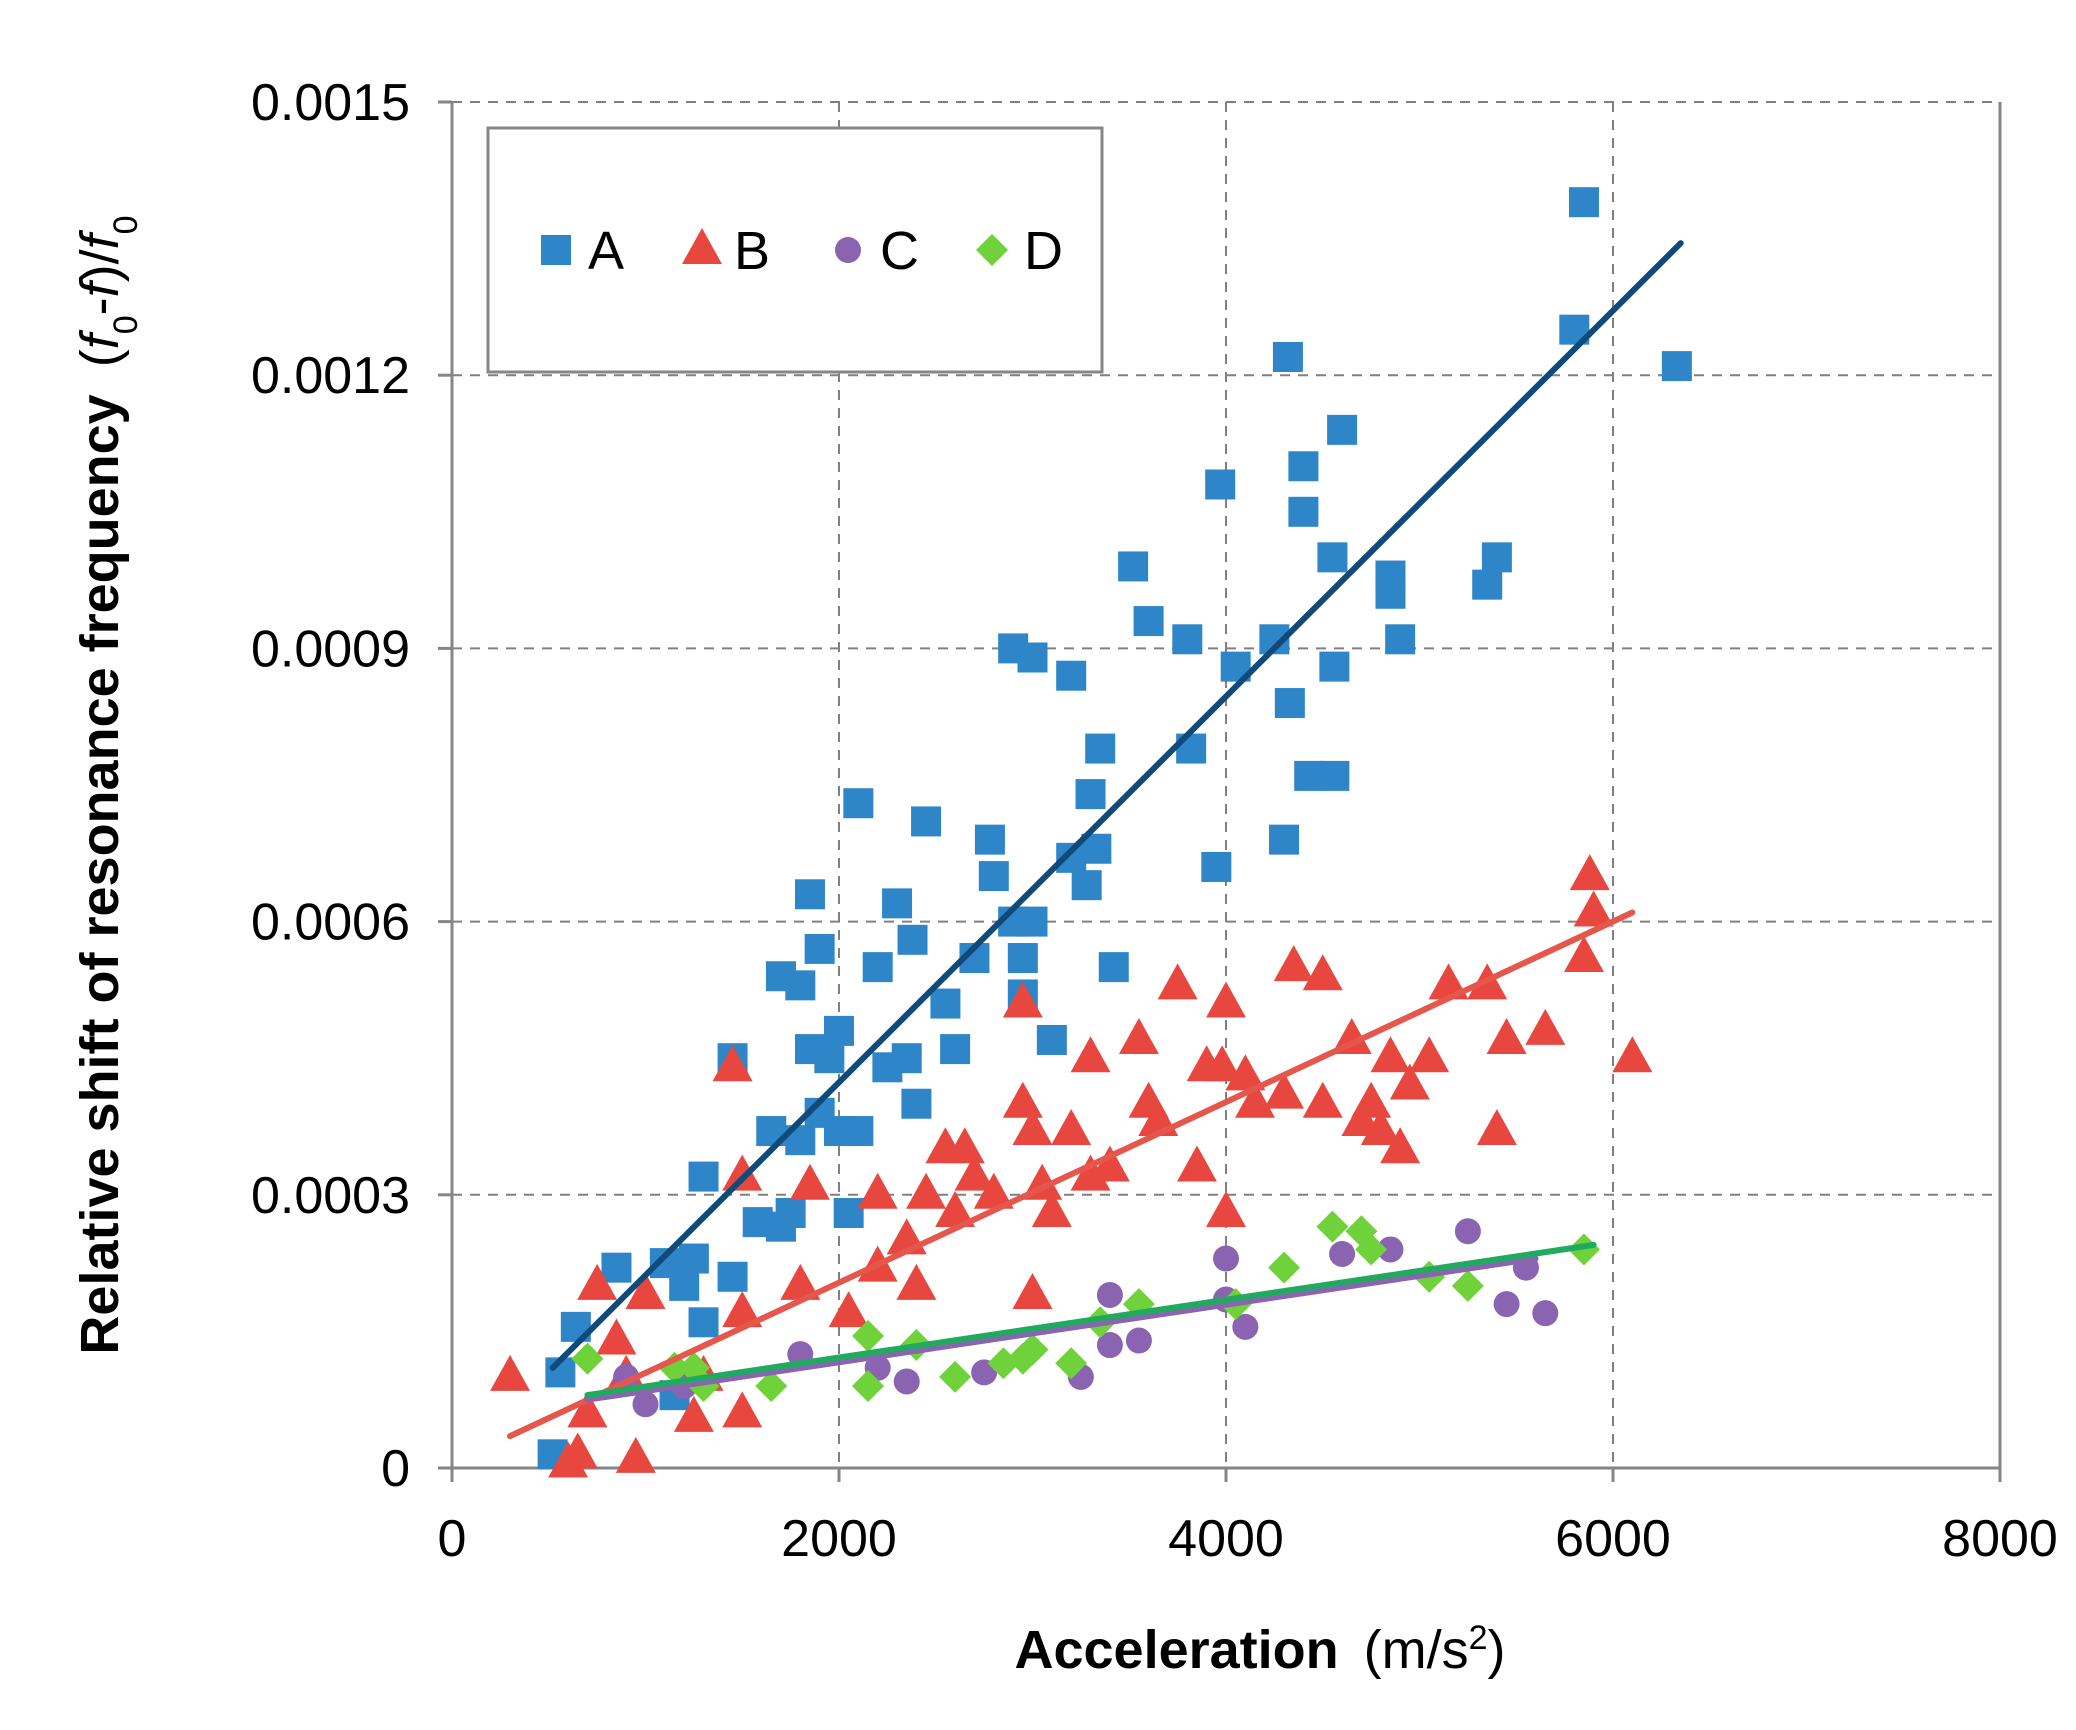  What do you see at coordinates (100, 874) in the screenshot?
I see `y-axis-title-main: Relative shift of resonance frequency` at bounding box center [100, 874].